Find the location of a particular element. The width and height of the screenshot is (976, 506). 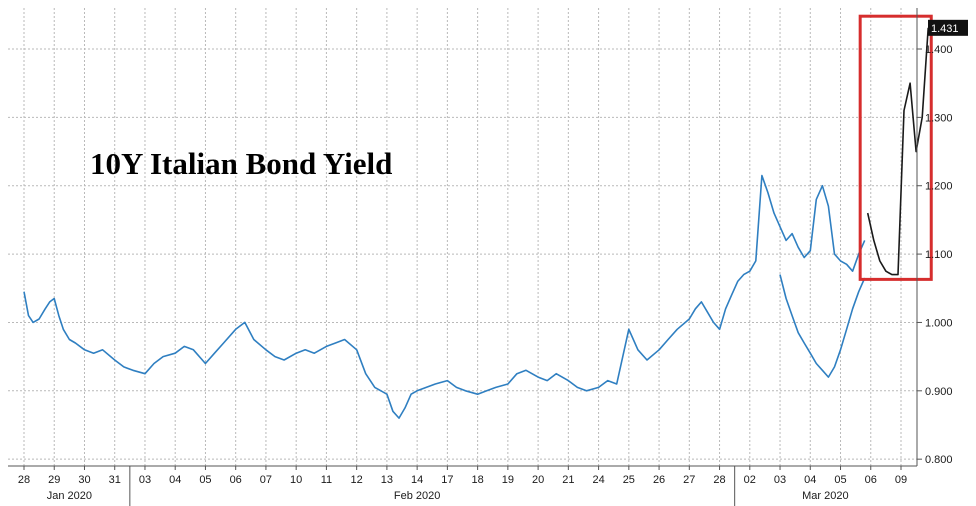

x-tick-label: 13 is located at coordinates (387, 480).